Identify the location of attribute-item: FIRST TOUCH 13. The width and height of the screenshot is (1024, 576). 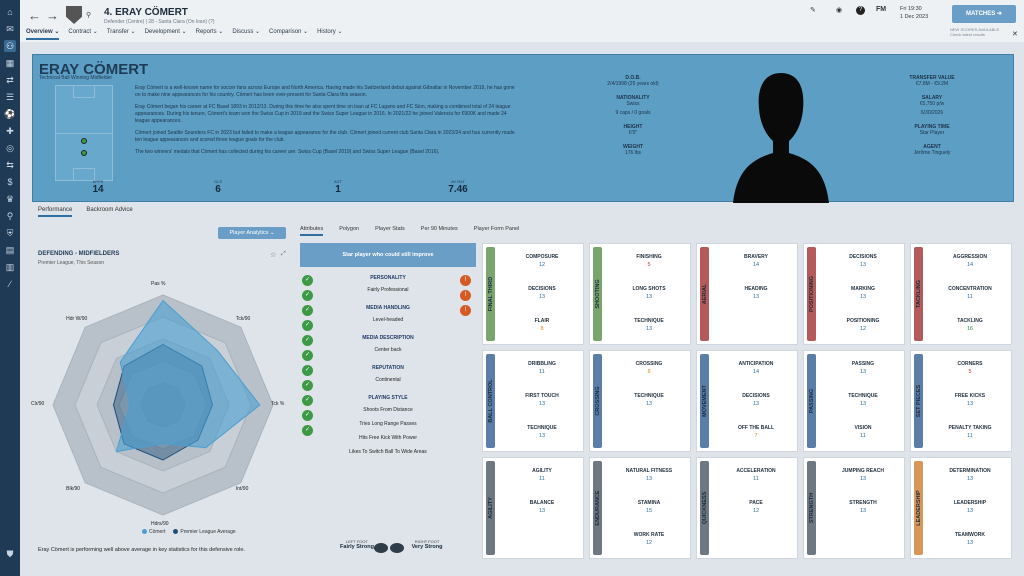
(542, 400).